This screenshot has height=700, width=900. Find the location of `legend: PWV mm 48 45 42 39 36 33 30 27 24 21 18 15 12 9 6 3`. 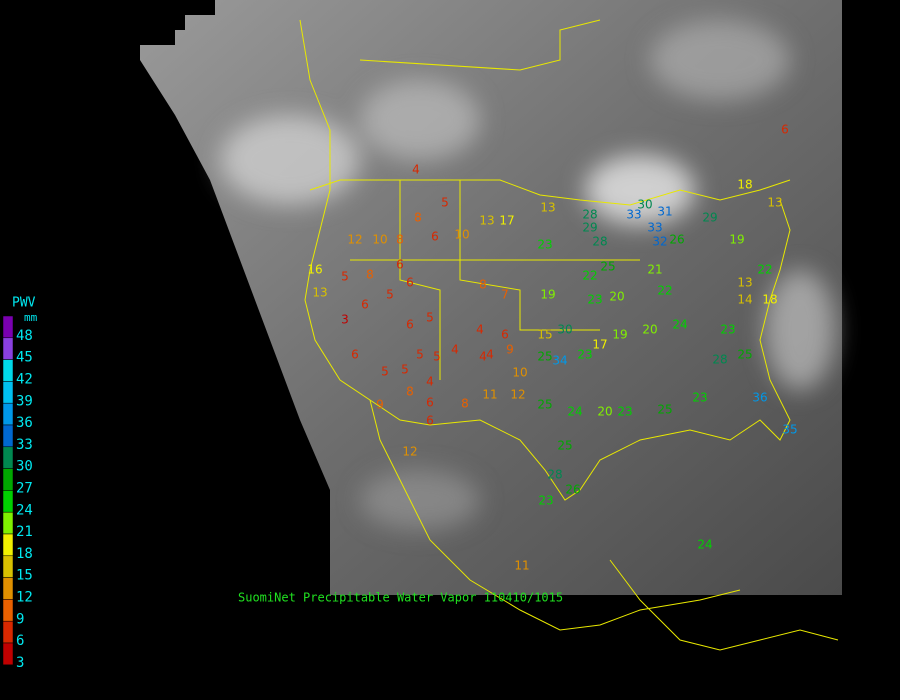

legend: PWV mm 48 45 42 39 36 33 30 27 24 21 18 15 12 9 6 3 is located at coordinates (20, 483).